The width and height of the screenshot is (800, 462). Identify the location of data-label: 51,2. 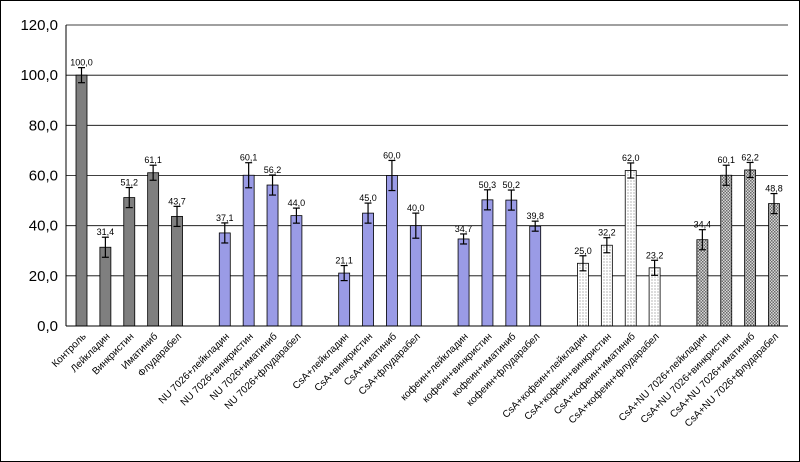
(129, 183).